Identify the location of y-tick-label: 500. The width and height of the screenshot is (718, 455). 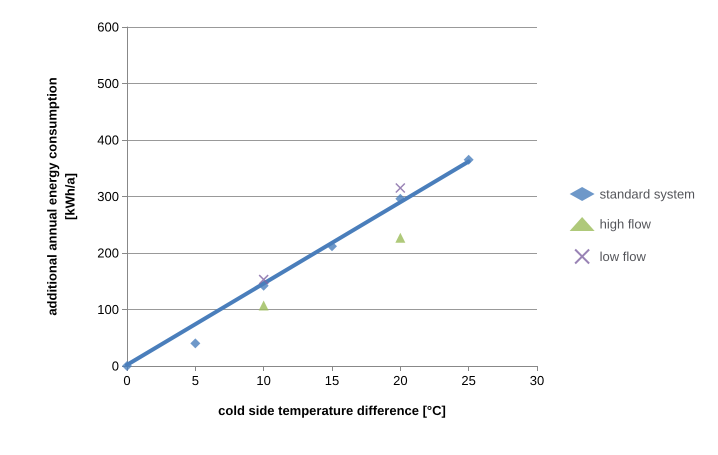
(108, 83).